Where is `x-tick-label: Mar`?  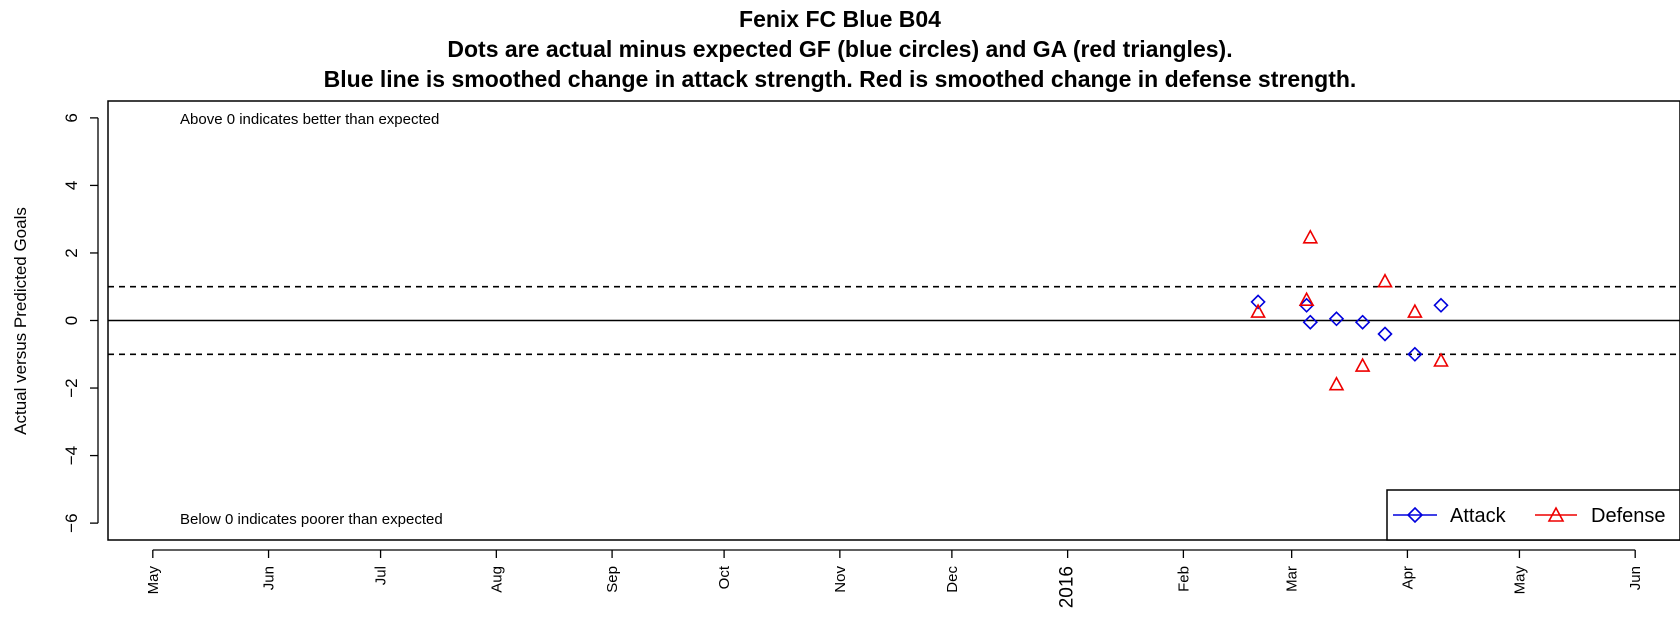 x-tick-label: Mar is located at coordinates (1292, 579).